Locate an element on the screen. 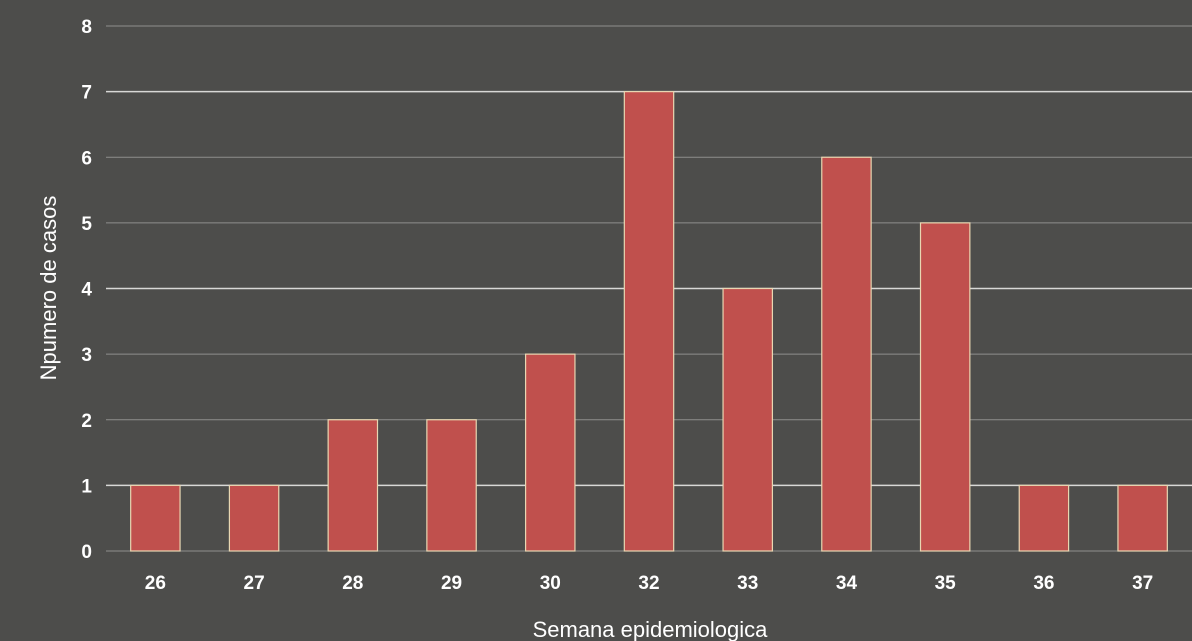 The image size is (1192, 641). x-tick-label: 28 is located at coordinates (352, 583).